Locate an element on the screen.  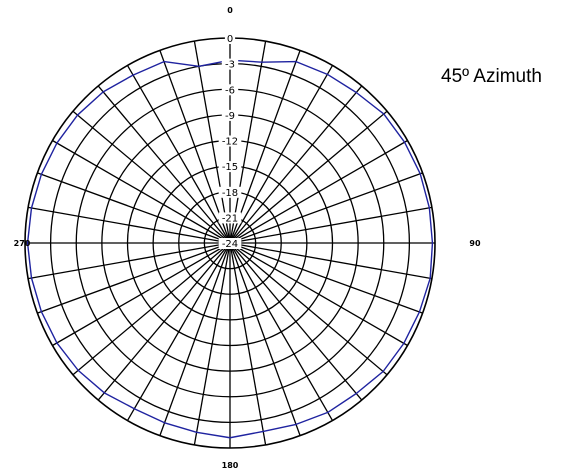
radial-tick-label: -9 is located at coordinates (230, 116).